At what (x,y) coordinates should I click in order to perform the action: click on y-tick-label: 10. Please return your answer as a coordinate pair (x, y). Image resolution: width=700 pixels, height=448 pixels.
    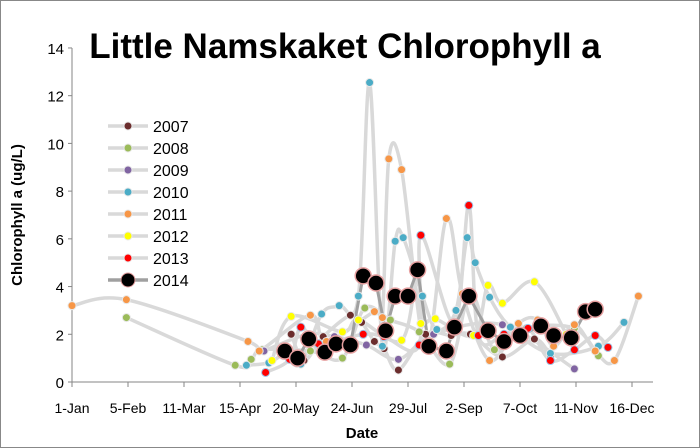
    Looking at the image, I should click on (55, 144).